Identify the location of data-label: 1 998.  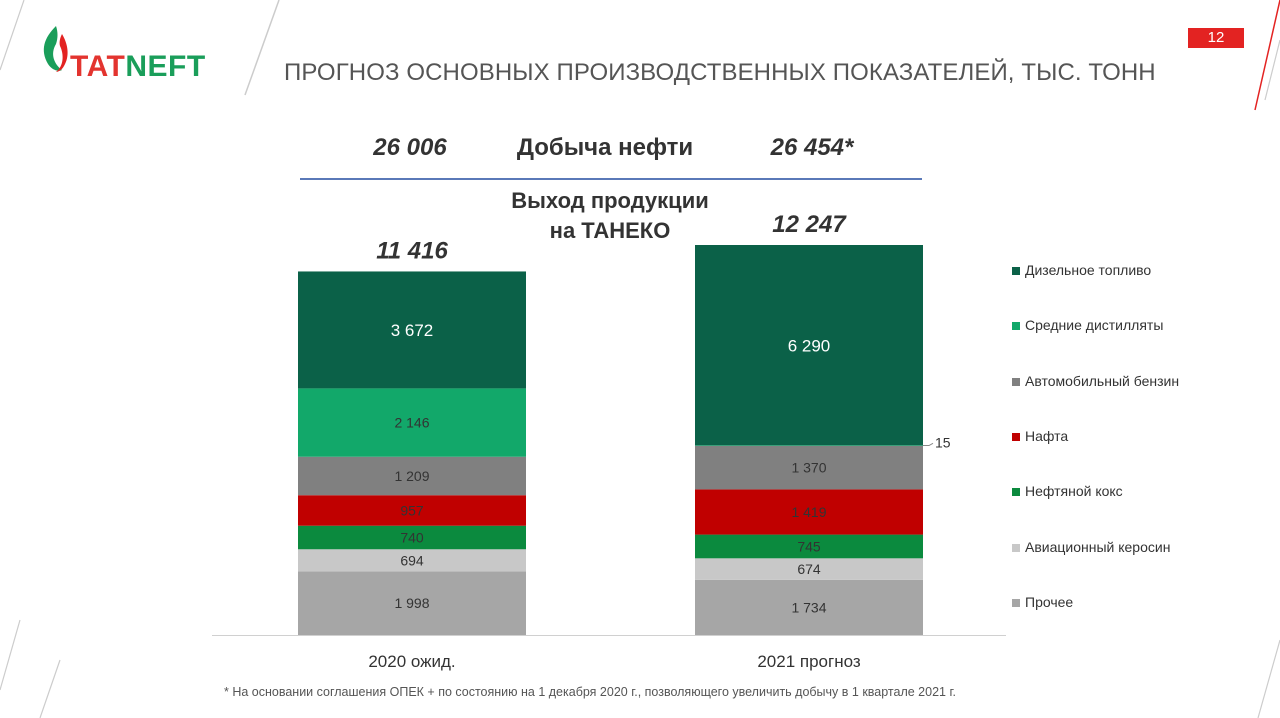
(411, 603).